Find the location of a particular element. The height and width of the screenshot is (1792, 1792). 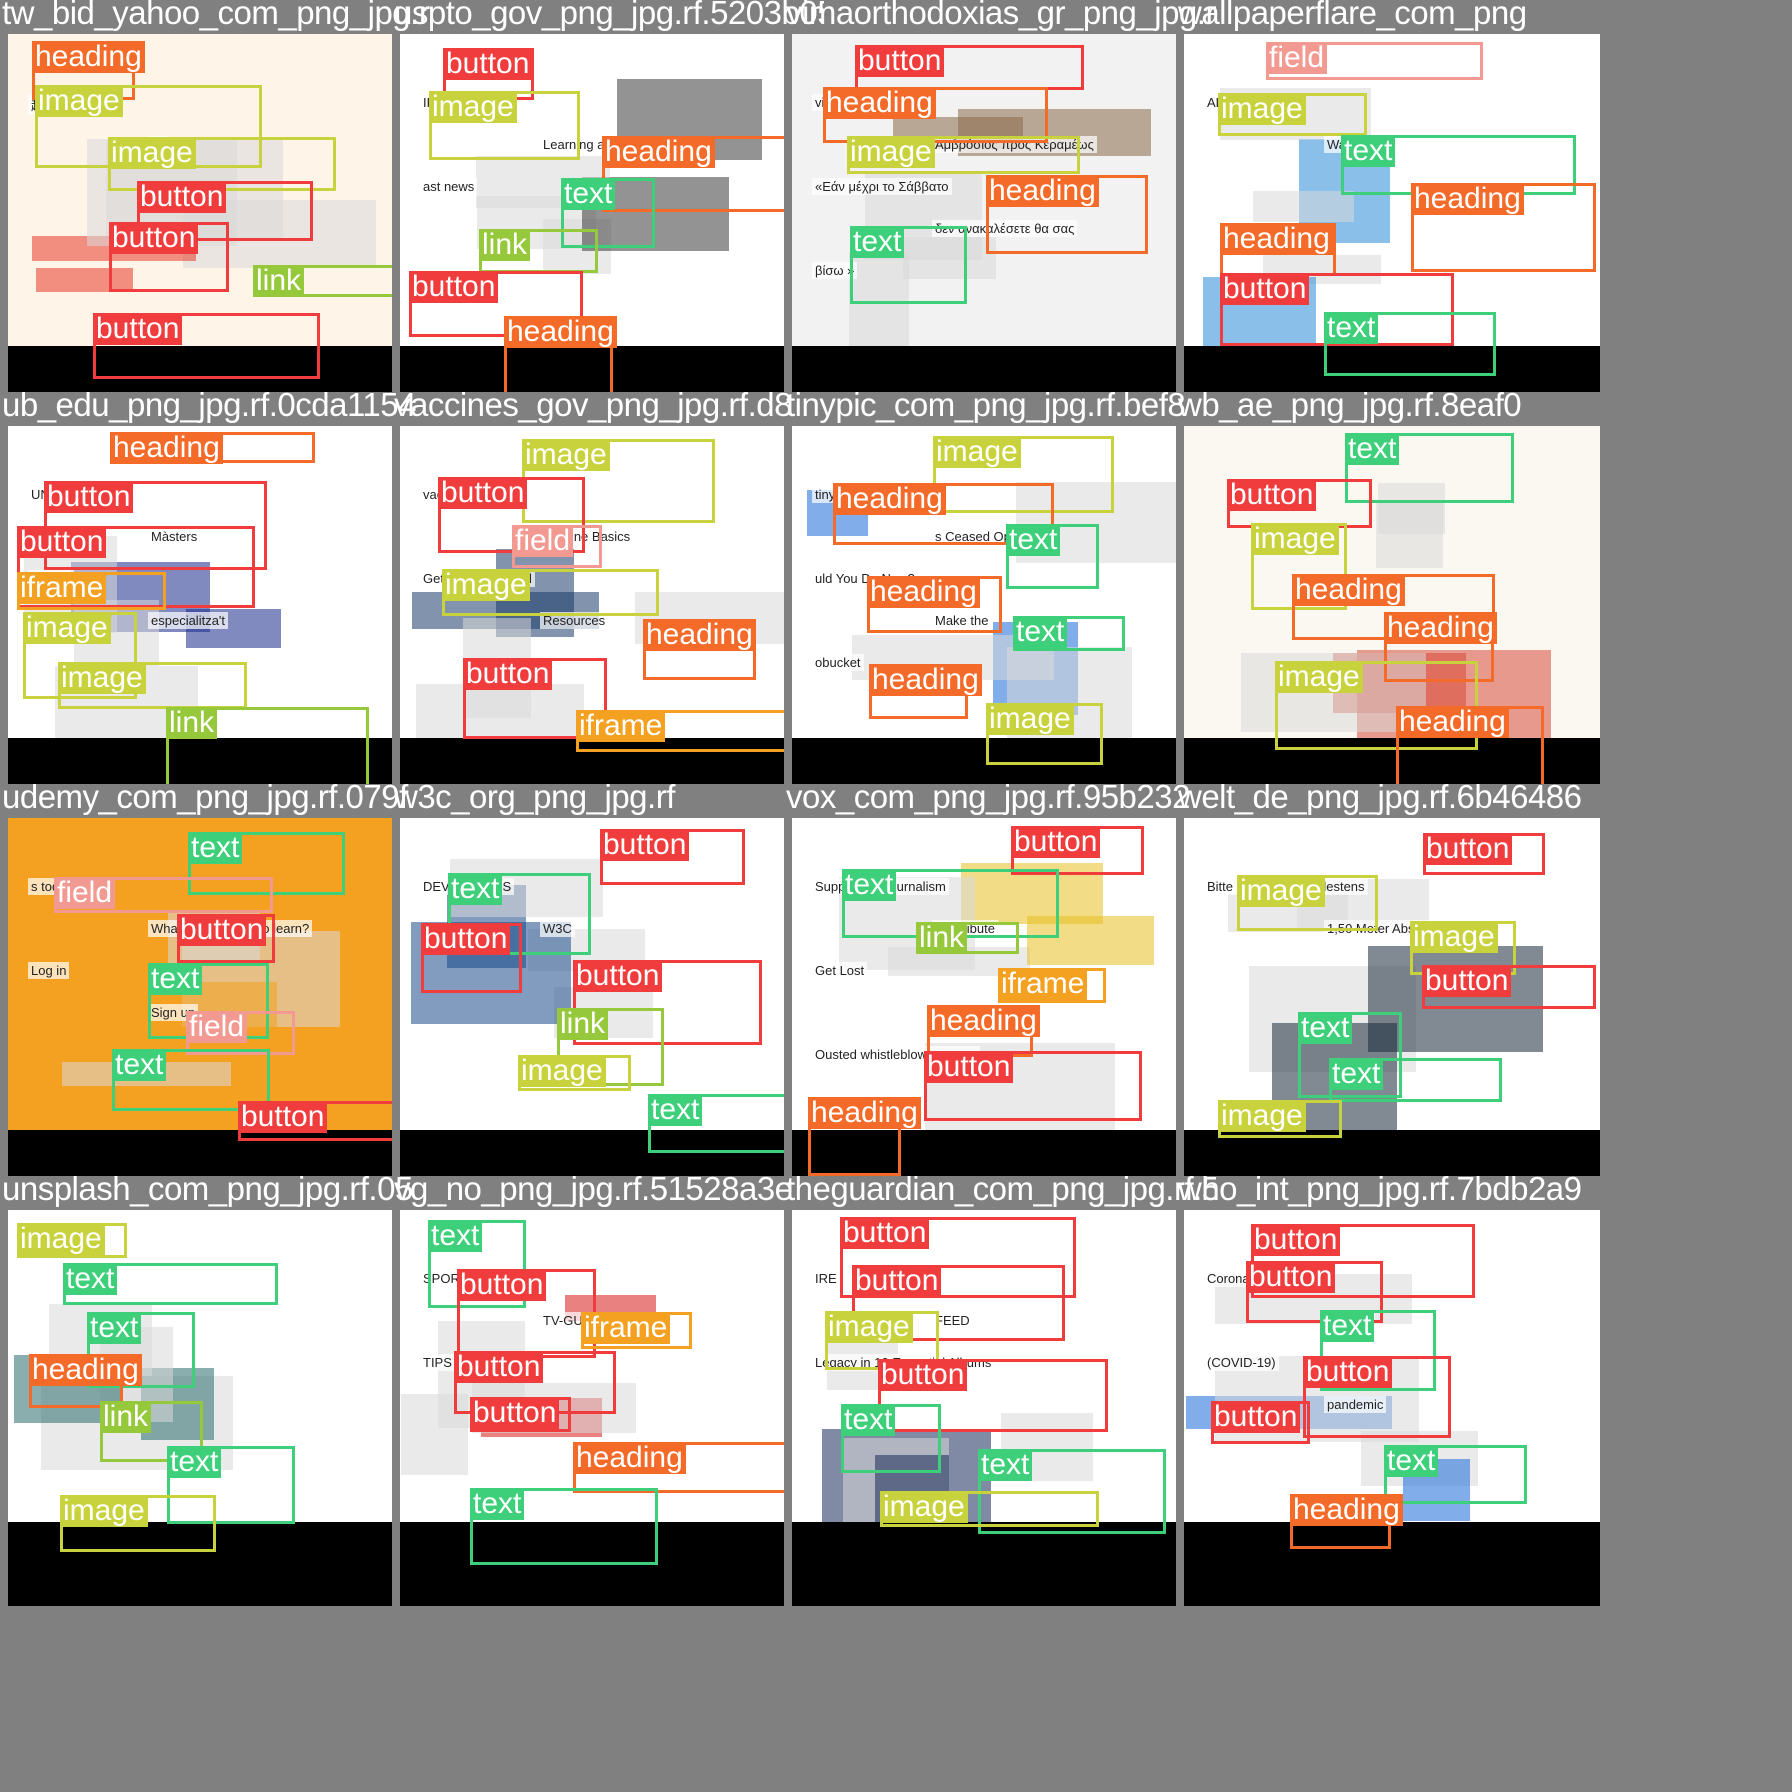

thumbnail-text: W3C is located at coordinates (557, 928).